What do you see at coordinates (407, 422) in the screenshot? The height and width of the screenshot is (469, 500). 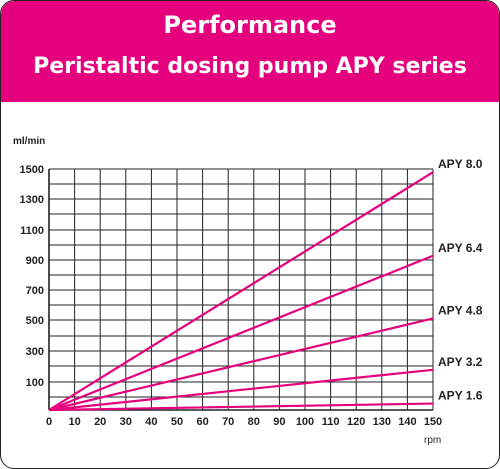 I see `x-tick-label: 140` at bounding box center [407, 422].